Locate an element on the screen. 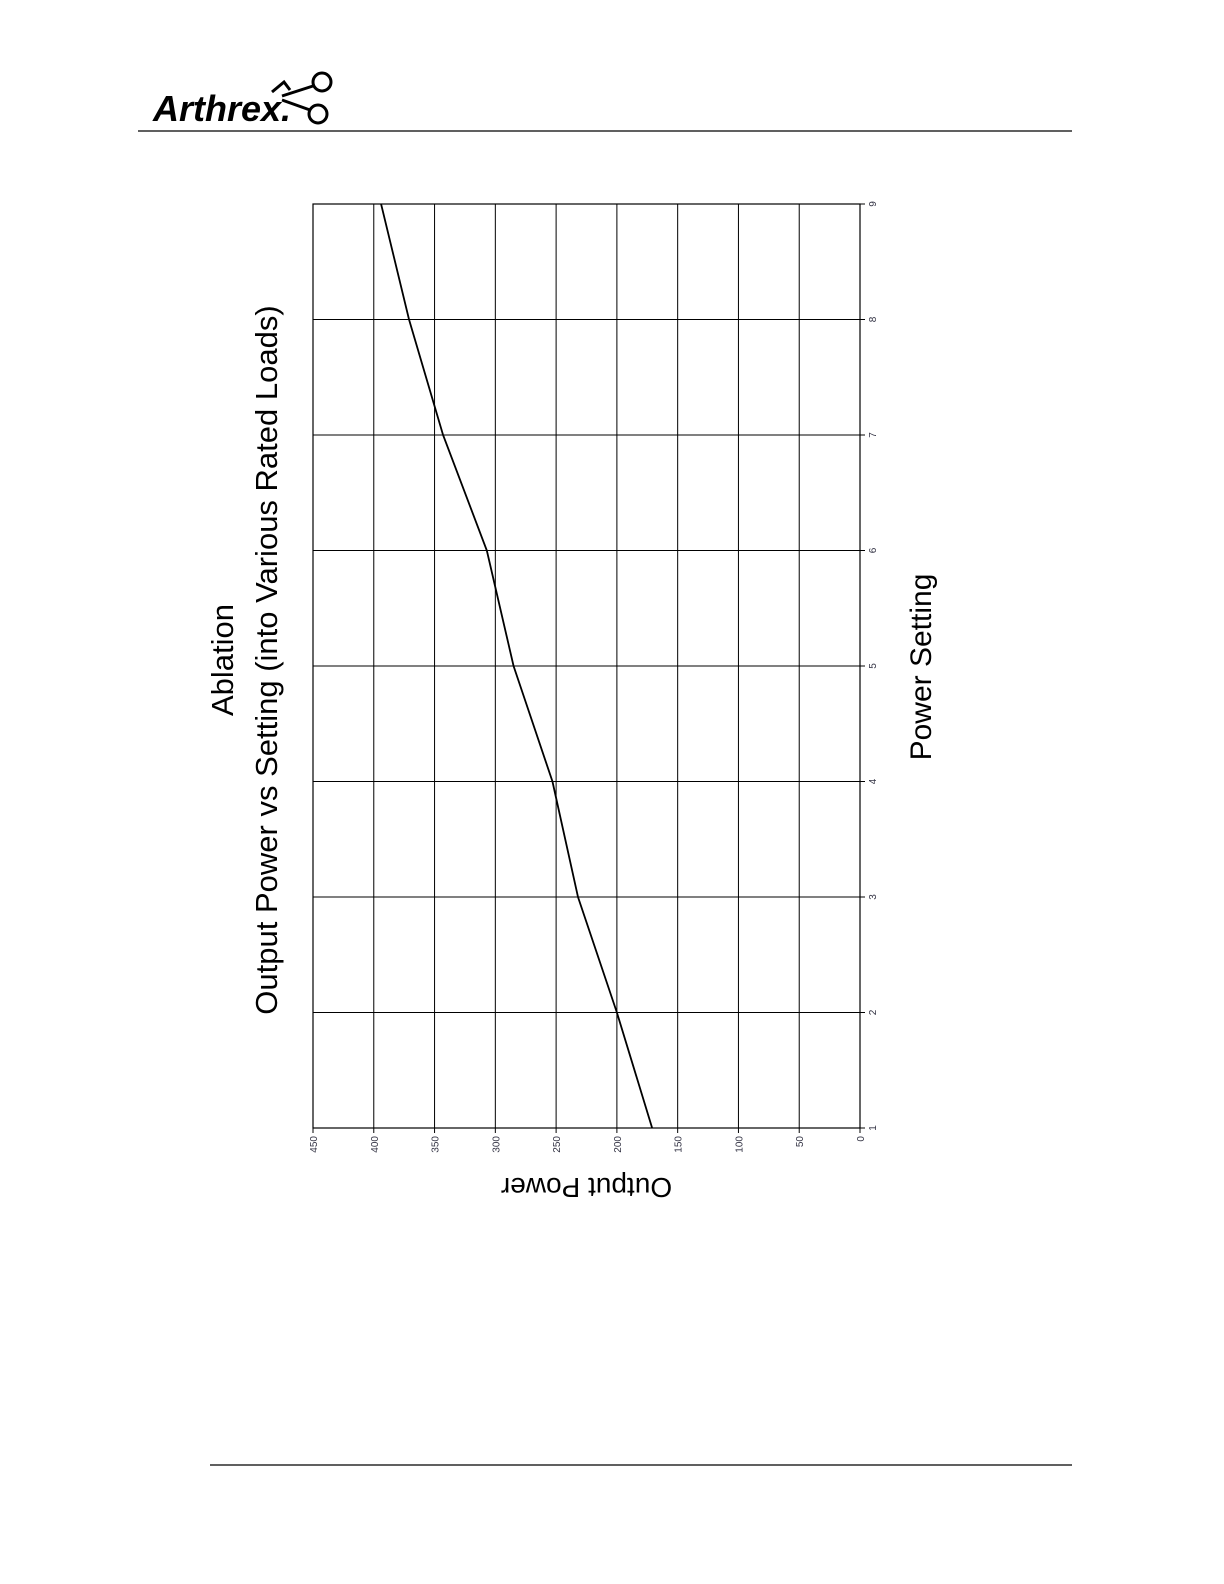  x-axis-label: Power Setting is located at coordinates (921, 667).